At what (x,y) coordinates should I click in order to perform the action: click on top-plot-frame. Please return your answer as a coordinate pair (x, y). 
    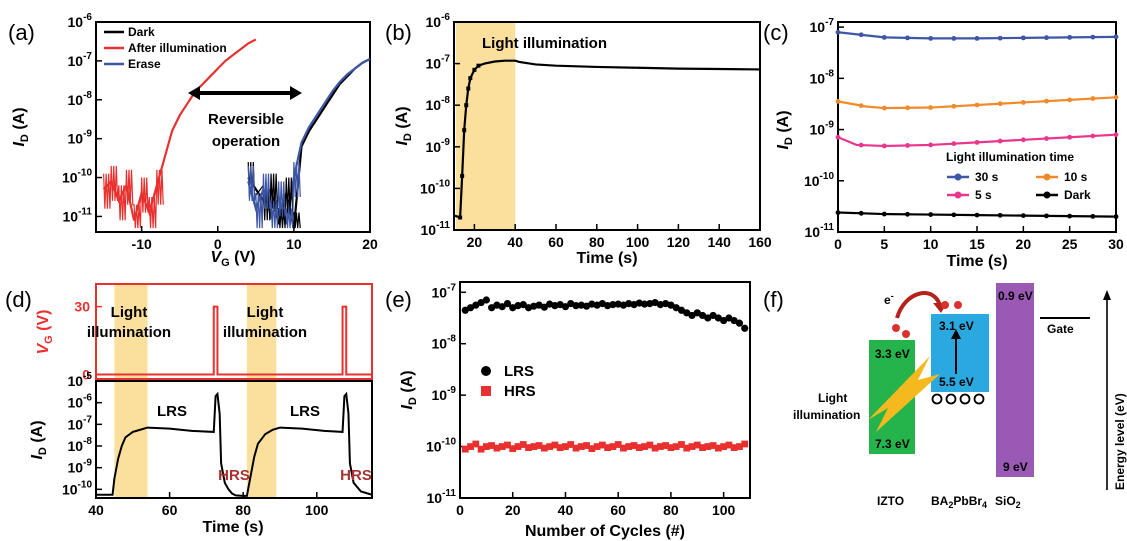
    Looking at the image, I should click on (234, 331).